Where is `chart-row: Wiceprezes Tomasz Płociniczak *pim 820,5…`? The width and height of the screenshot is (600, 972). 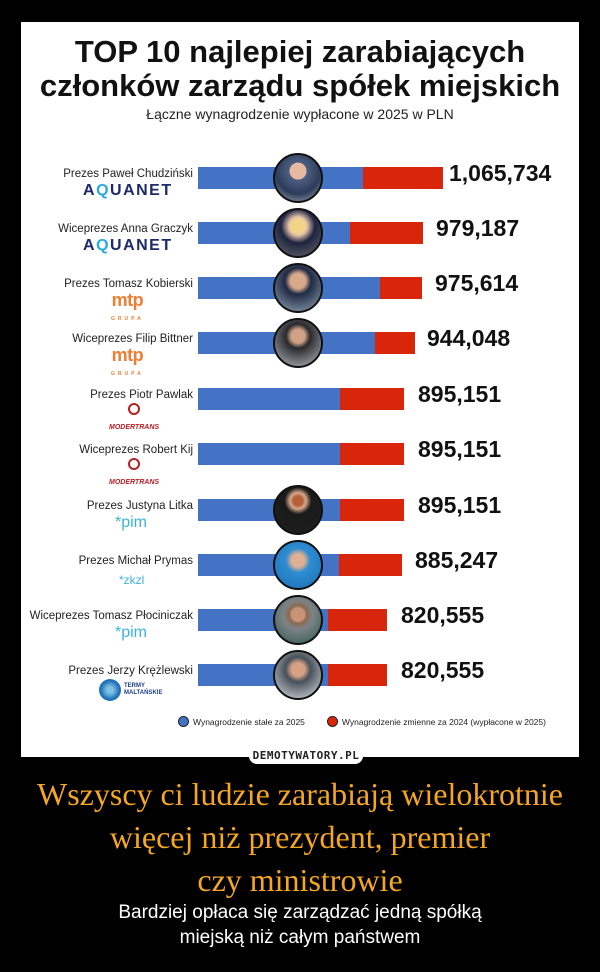 chart-row: Wiceprezes Tomasz Płociniczak *pim 820,5… is located at coordinates (300, 628).